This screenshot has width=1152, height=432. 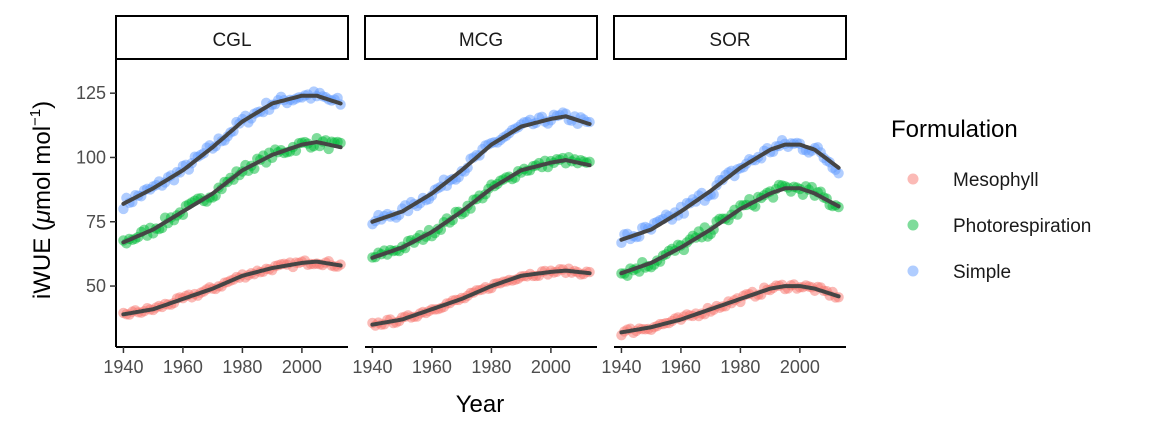 I want to click on y-axis-title-exponent: −1, so click(x=35, y=117).